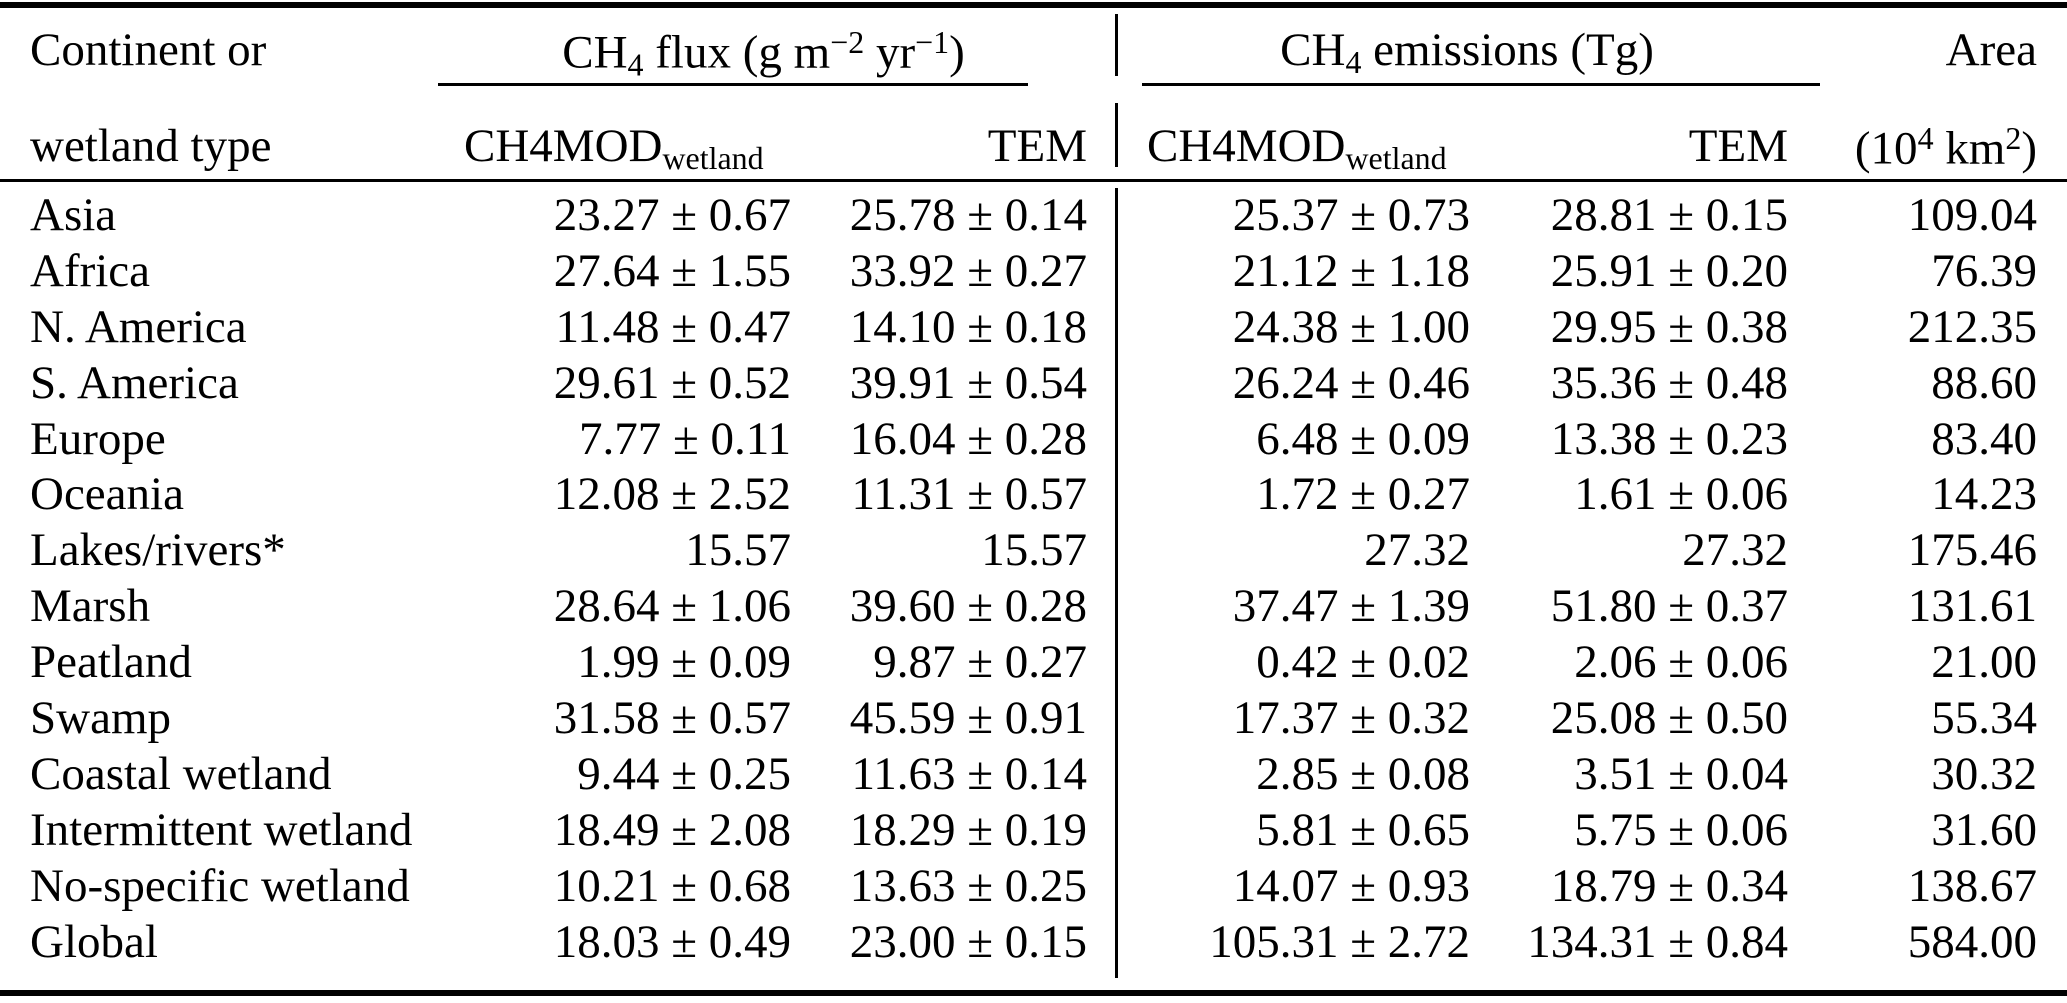 This screenshot has height=1003, width=2067. Describe the element at coordinates (1681, 773) in the screenshot. I see `emissions-tem-value: 3.51 ± 0.04` at that location.